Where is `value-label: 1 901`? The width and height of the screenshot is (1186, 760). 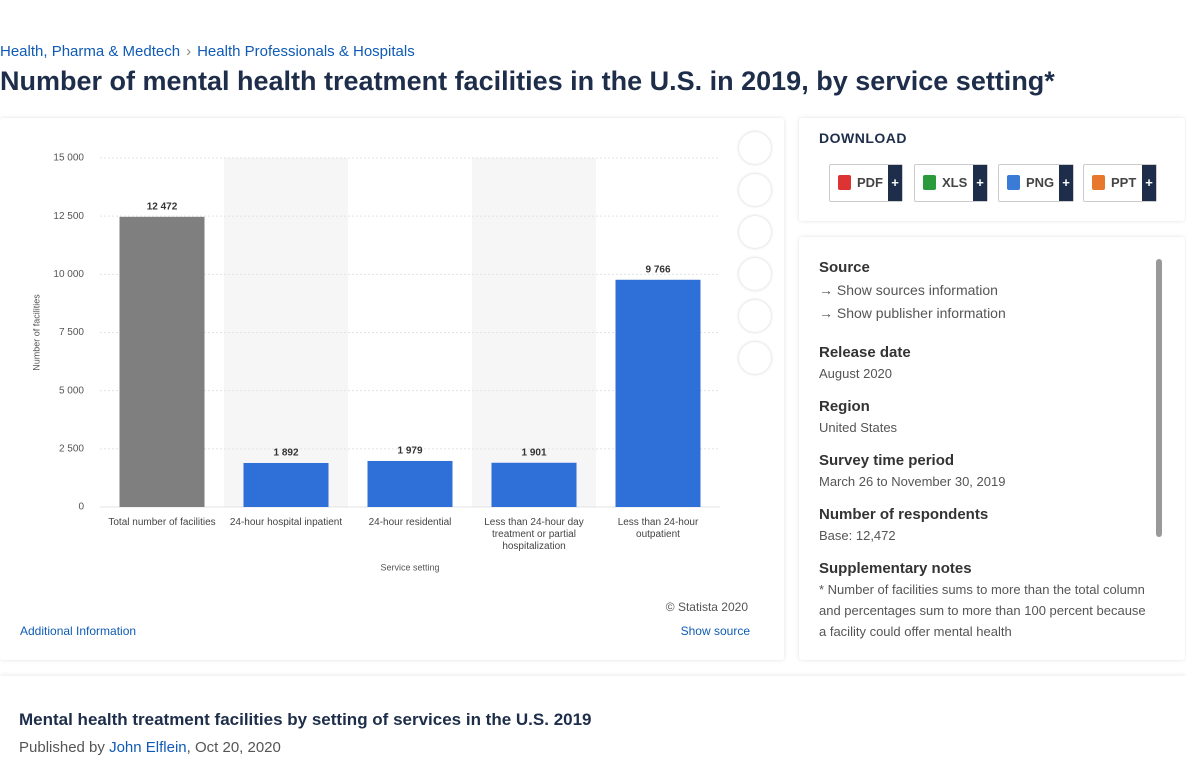 value-label: 1 901 is located at coordinates (533, 452).